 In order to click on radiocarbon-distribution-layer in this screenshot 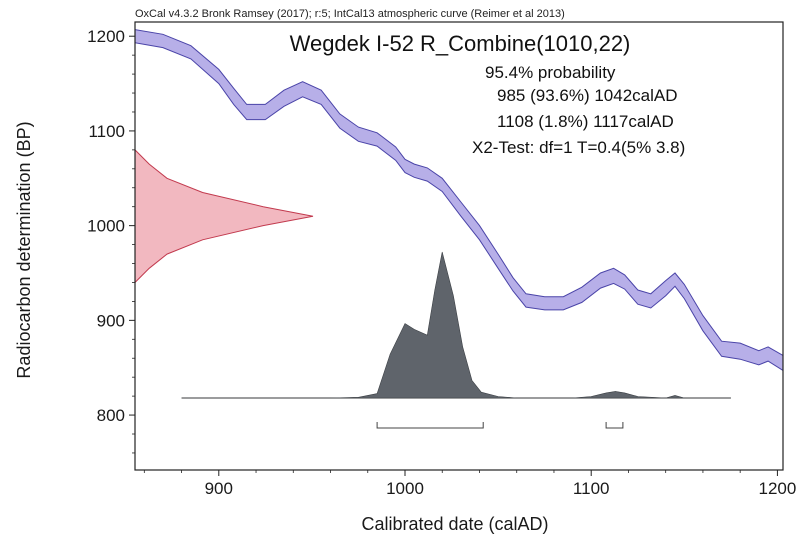, I will do `click(224, 216)`.